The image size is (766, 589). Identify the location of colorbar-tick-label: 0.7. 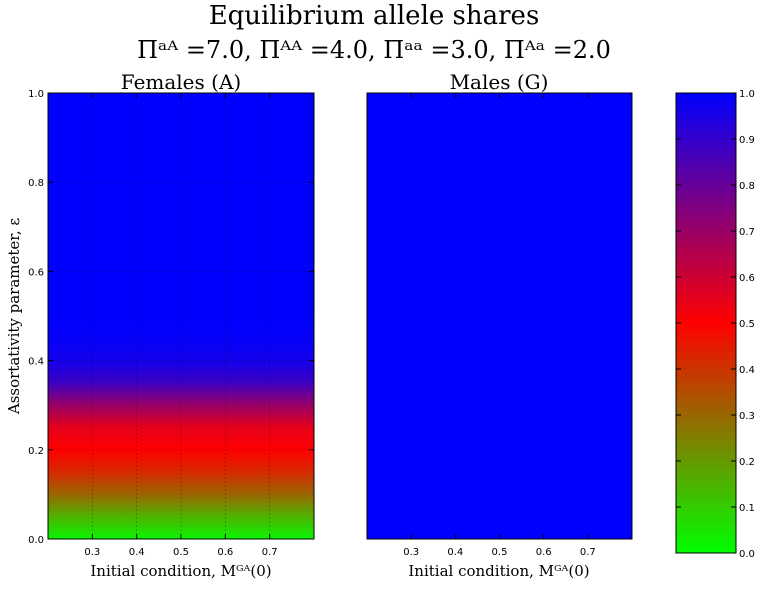
(747, 232).